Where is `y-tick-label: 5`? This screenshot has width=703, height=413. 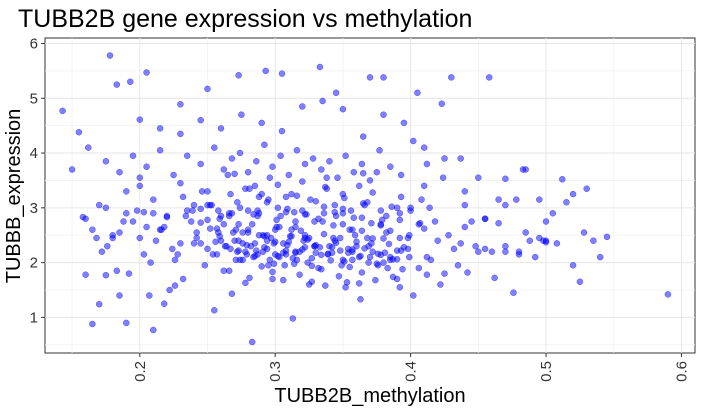 y-tick-label: 5 is located at coordinates (34, 98).